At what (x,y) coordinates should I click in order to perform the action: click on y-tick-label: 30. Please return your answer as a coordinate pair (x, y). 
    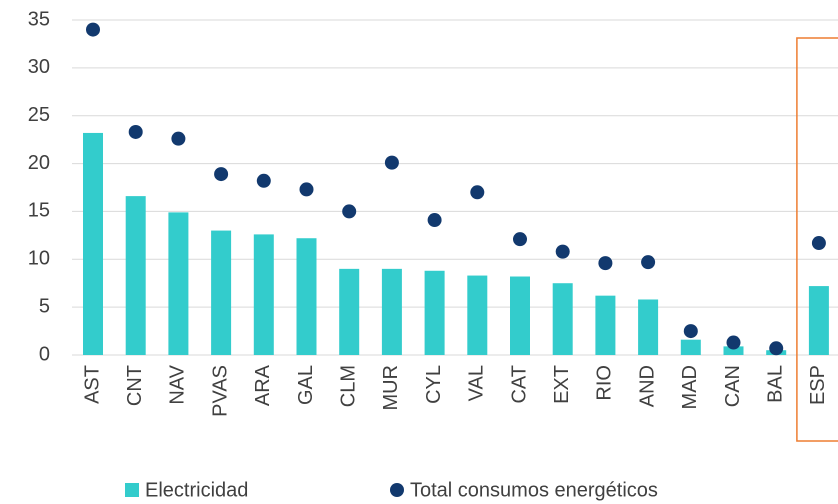
    Looking at the image, I should click on (39, 67).